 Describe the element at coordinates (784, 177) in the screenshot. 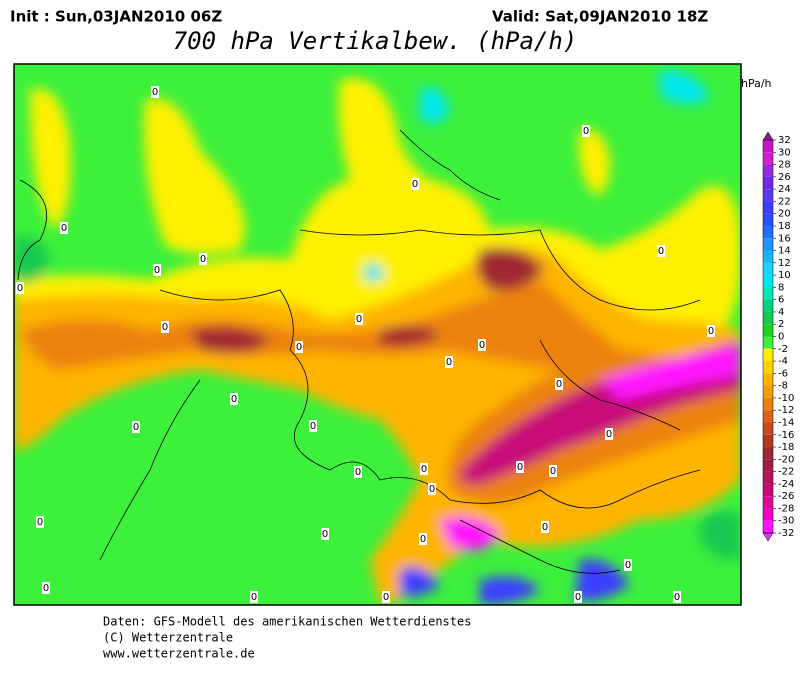

I see `colorbar-label: 26` at that location.